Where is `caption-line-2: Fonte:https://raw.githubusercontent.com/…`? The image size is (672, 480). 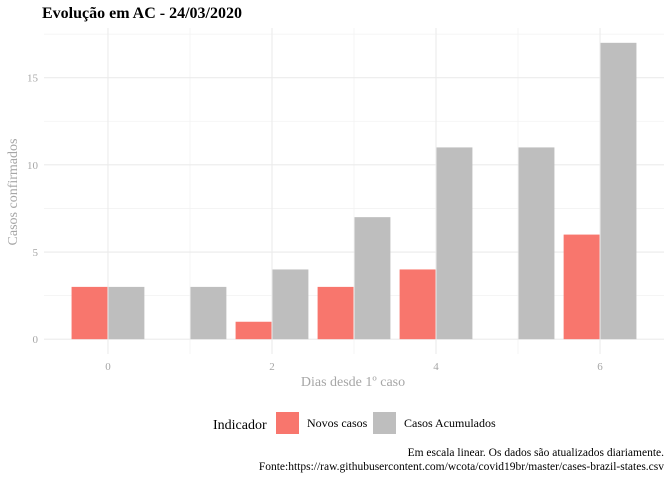
caption-line-2: Fonte:https://raw.githubusercontent.com/… is located at coordinates (461, 467).